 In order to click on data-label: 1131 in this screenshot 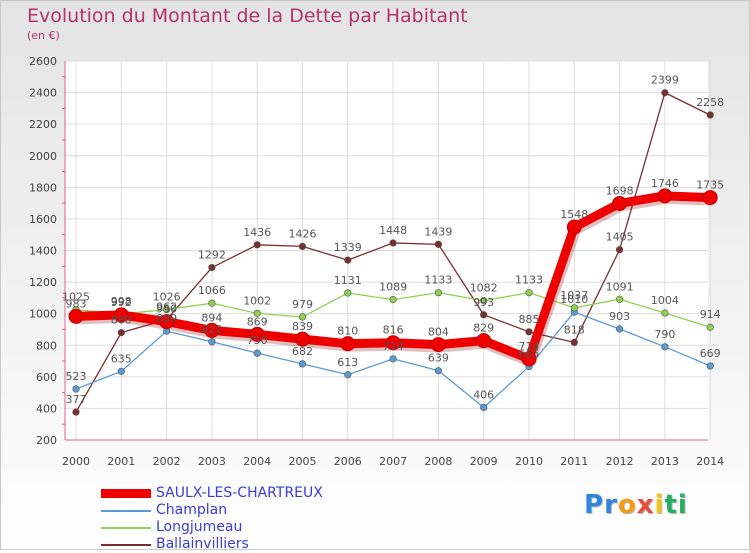, I will do `click(348, 280)`.